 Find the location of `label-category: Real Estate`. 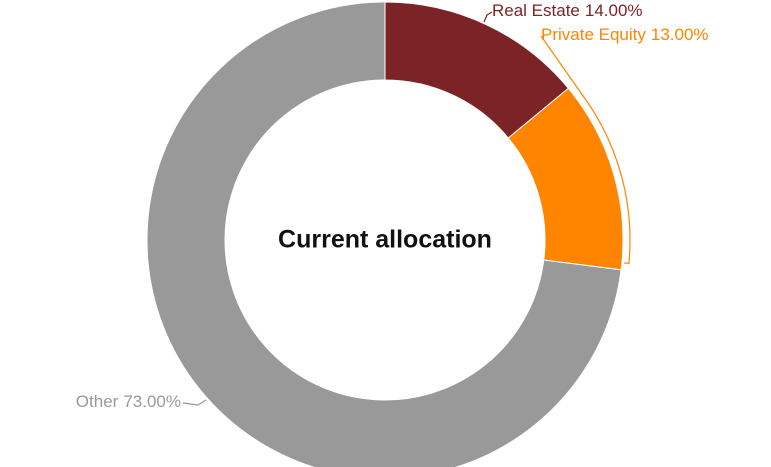

label-category: Real Estate is located at coordinates (536, 10).